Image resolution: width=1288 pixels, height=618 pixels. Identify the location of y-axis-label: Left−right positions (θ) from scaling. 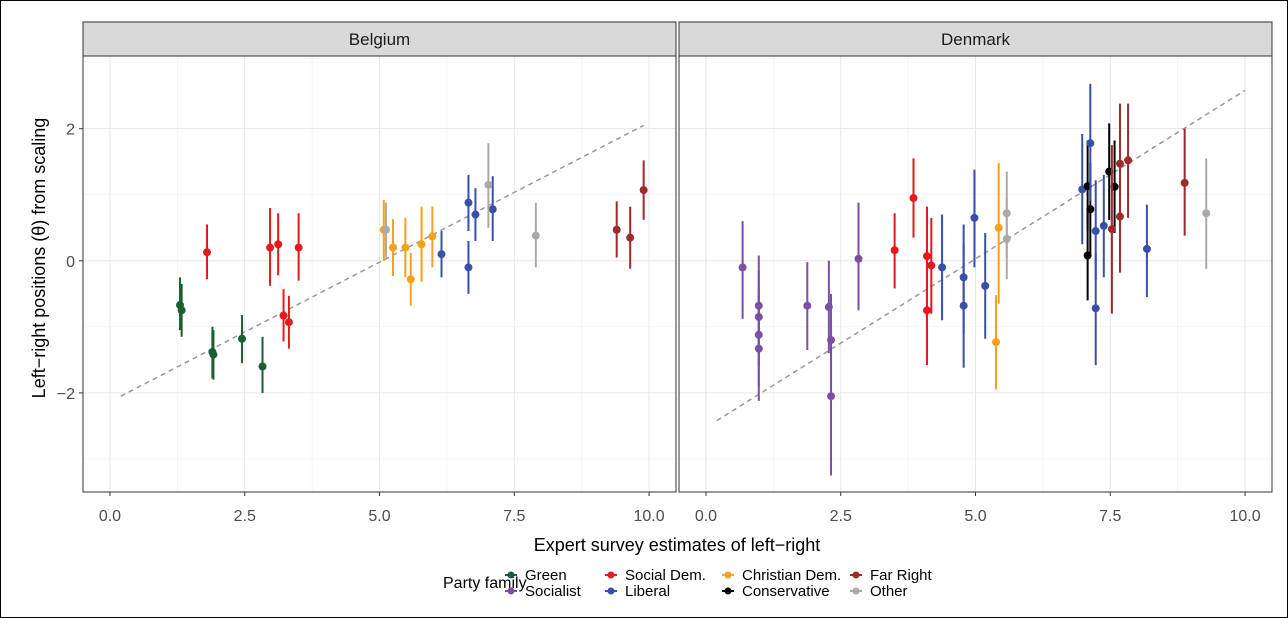
(39, 258).